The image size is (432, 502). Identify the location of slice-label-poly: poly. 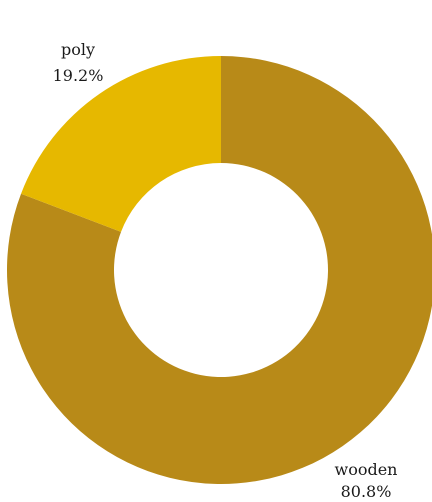
(78, 49).